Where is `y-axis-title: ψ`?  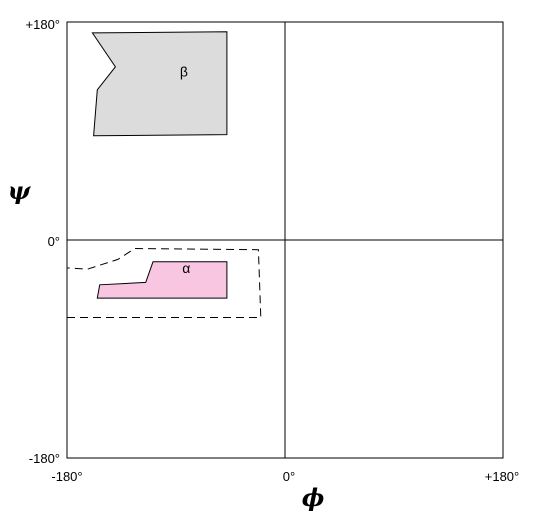 y-axis-title: ψ is located at coordinates (20, 190).